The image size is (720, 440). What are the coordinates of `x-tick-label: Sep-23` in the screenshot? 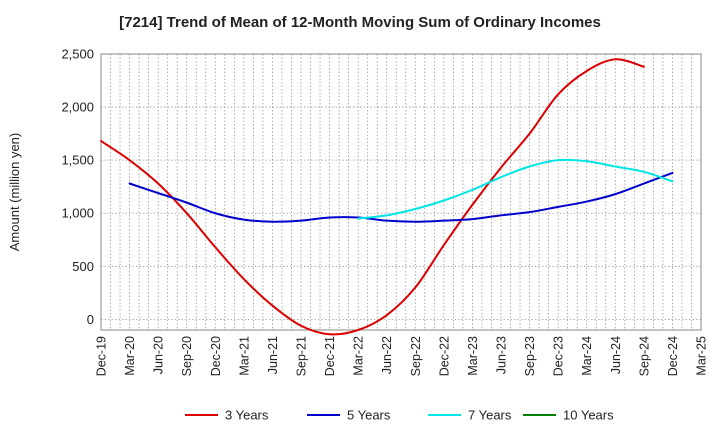 It's located at (530, 356).